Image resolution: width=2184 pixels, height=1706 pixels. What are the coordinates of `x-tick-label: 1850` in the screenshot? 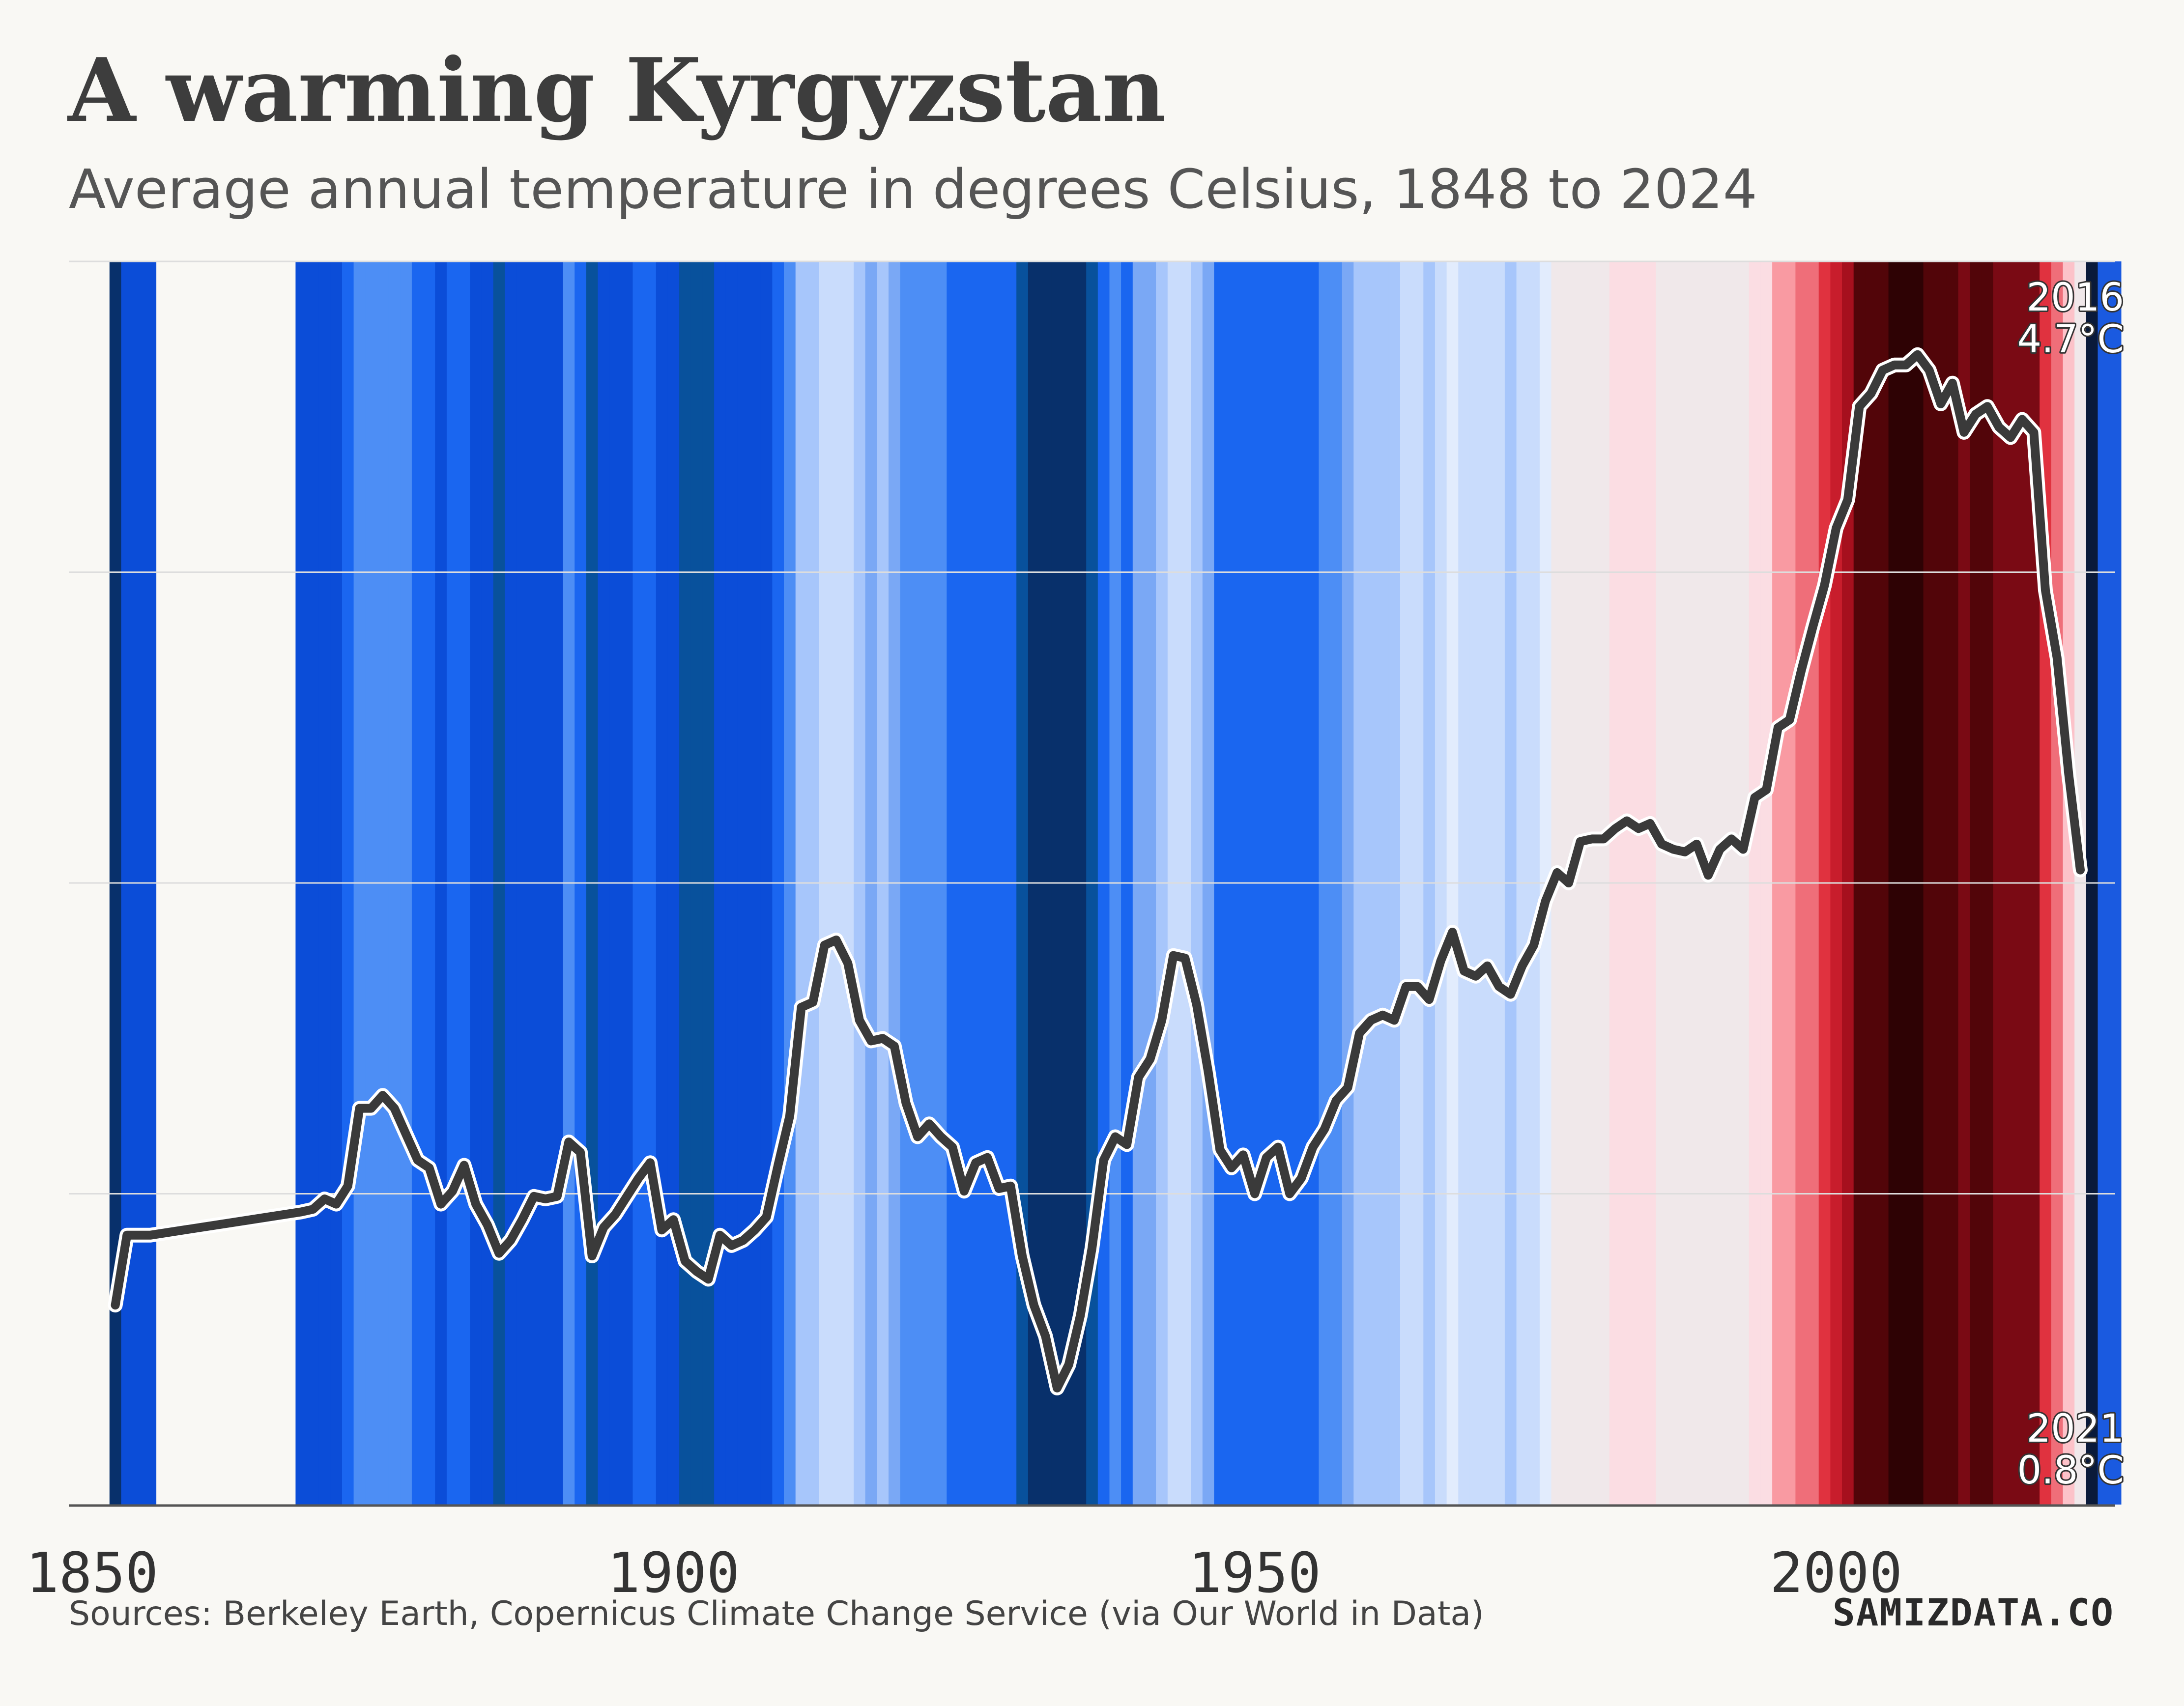 It's located at (92, 1573).